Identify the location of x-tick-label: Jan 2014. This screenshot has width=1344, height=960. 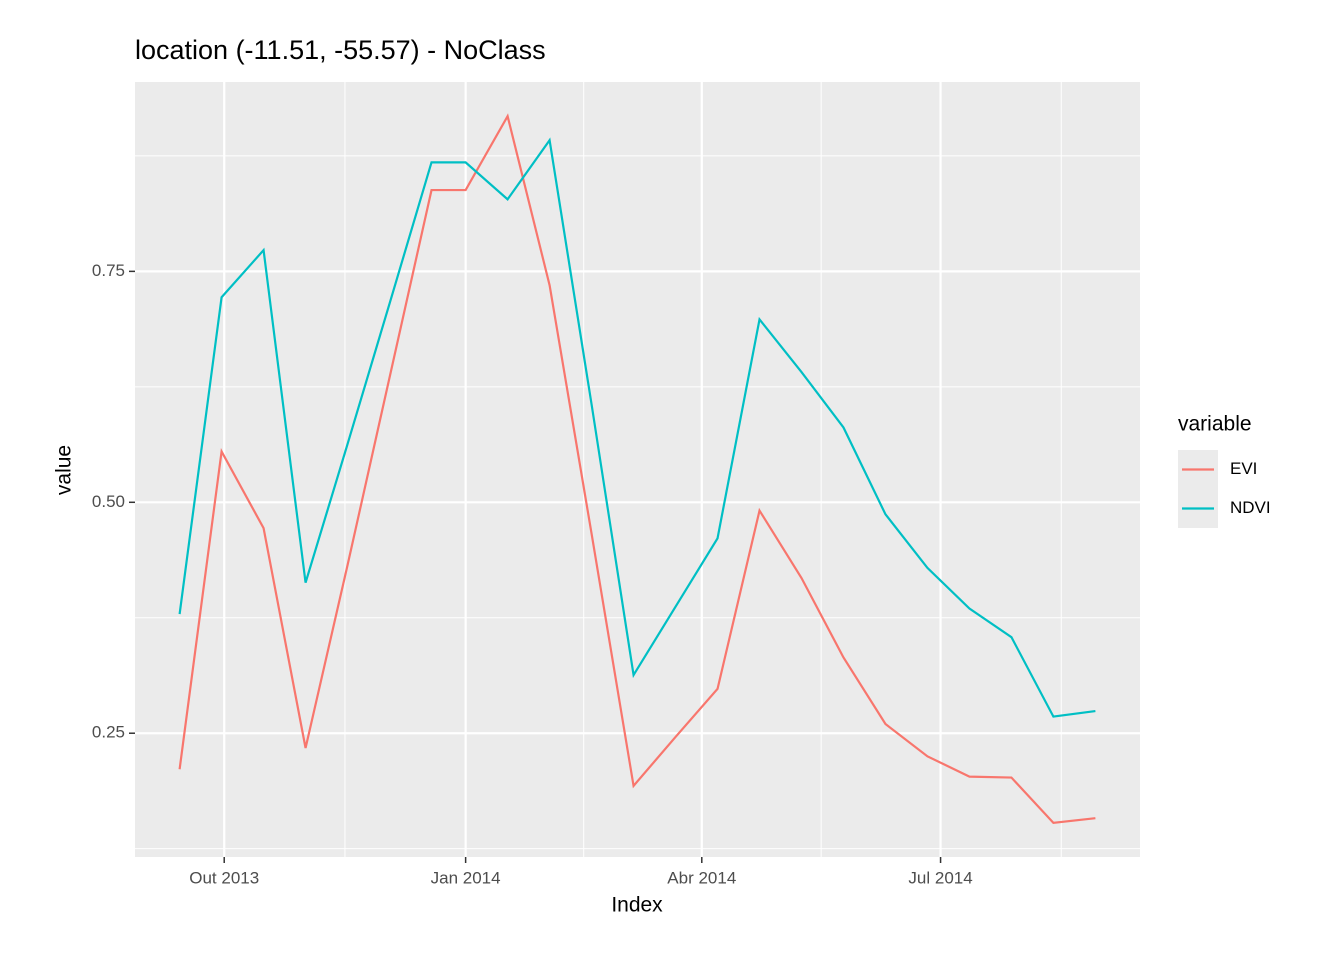
(466, 877).